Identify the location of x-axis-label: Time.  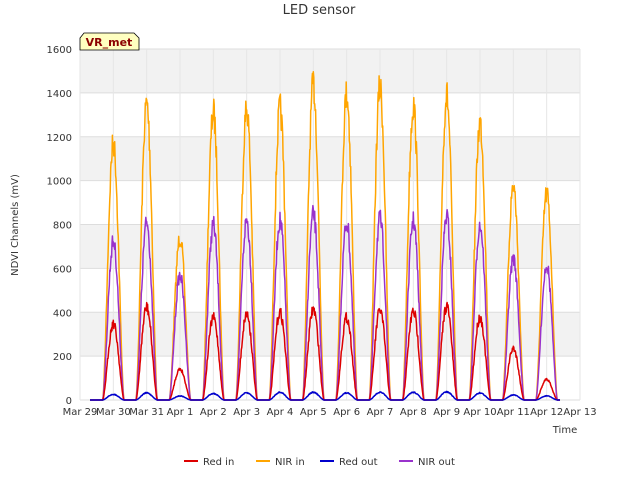
(564, 430).